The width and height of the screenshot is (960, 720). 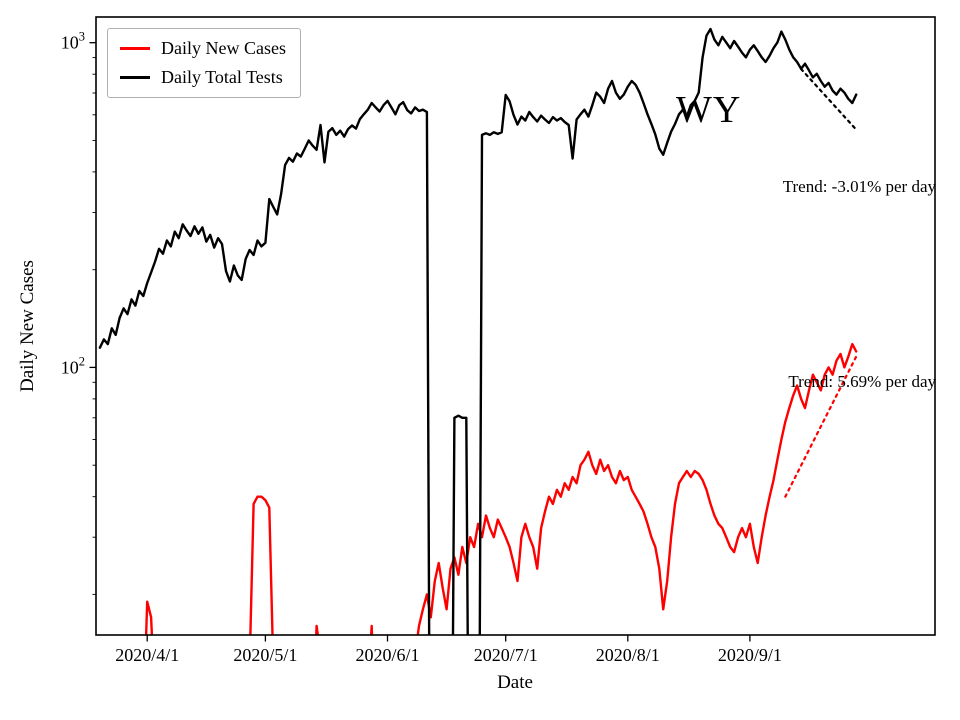 I want to click on legend-item-daily-new-cases: Daily New Cases, so click(x=203, y=48).